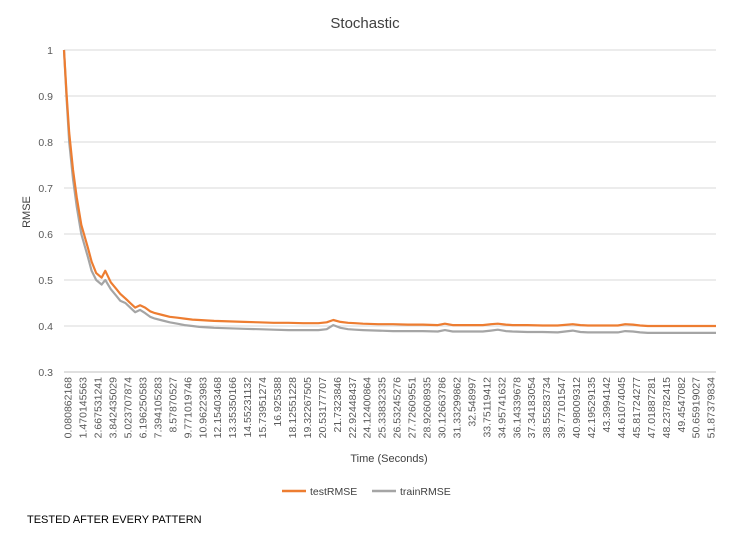 The width and height of the screenshot is (733, 545). Describe the element at coordinates (577, 407) in the screenshot. I see `x-tick-label: 40.98009312` at that location.